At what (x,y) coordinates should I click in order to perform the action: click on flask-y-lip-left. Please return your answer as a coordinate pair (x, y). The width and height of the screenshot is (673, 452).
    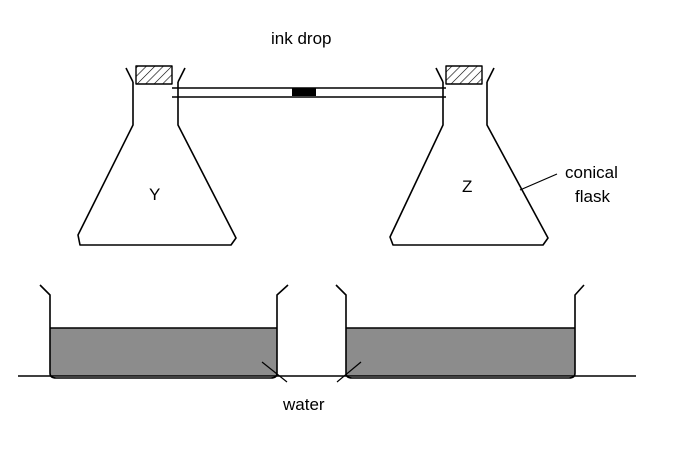
    Looking at the image, I should click on (129, 75).